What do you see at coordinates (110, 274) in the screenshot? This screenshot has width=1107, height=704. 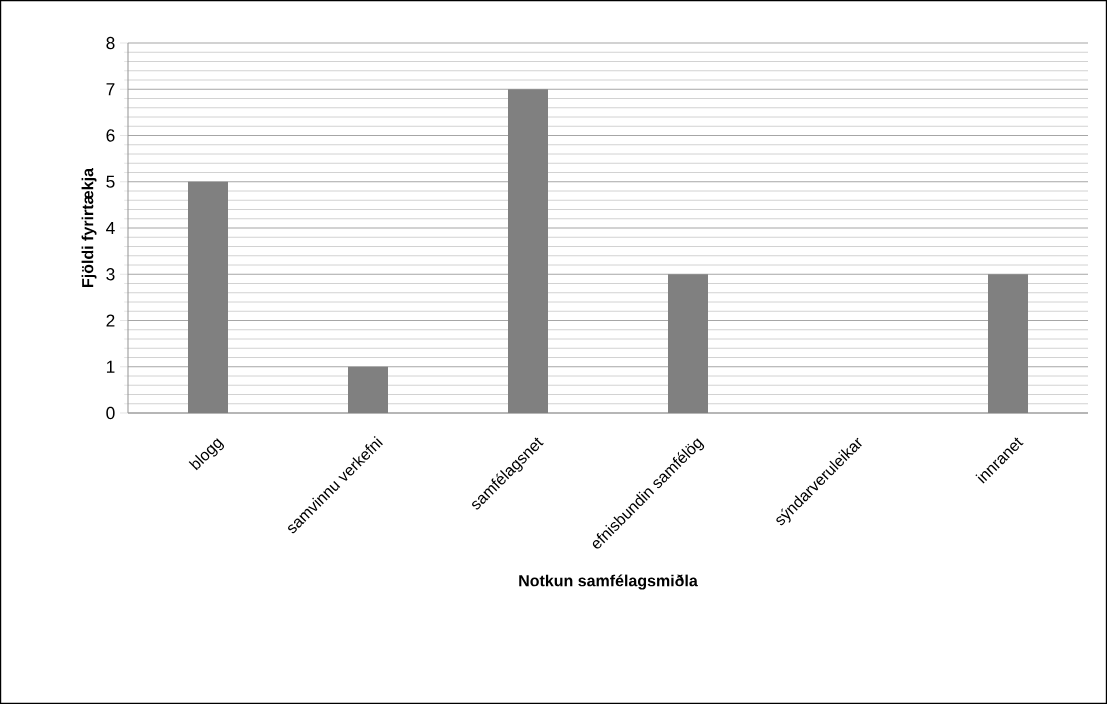 I see `y-tick-label: 3` at bounding box center [110, 274].